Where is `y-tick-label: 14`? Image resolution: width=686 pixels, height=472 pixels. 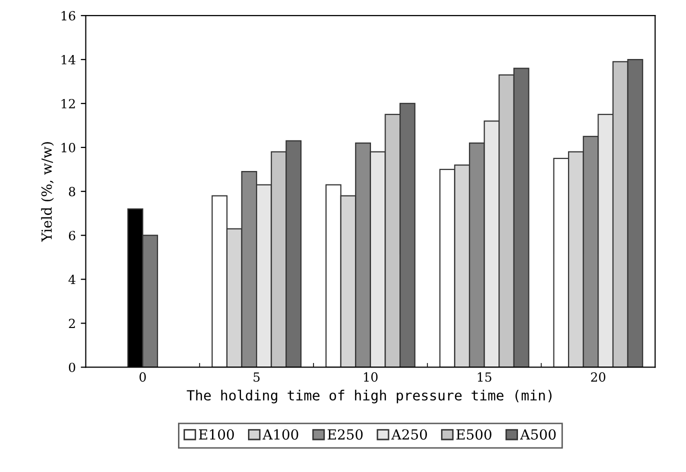 y-tick-label: 14 is located at coordinates (69, 59).